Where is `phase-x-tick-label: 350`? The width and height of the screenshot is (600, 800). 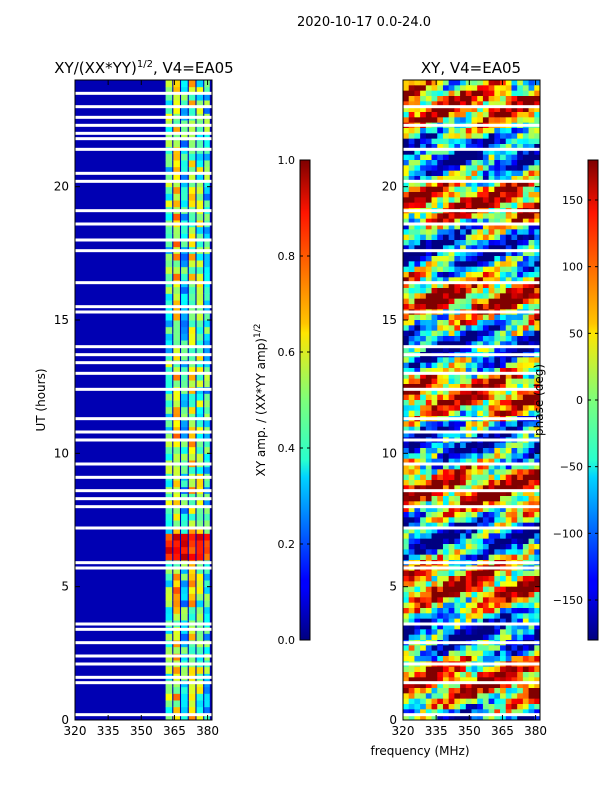 phase-x-tick-label: 350 is located at coordinates (469, 731).